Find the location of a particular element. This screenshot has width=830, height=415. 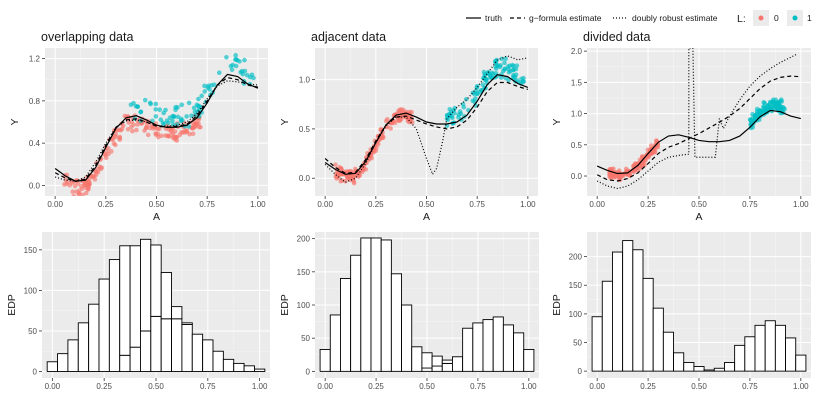

x-axis-title: A is located at coordinates (426, 217).